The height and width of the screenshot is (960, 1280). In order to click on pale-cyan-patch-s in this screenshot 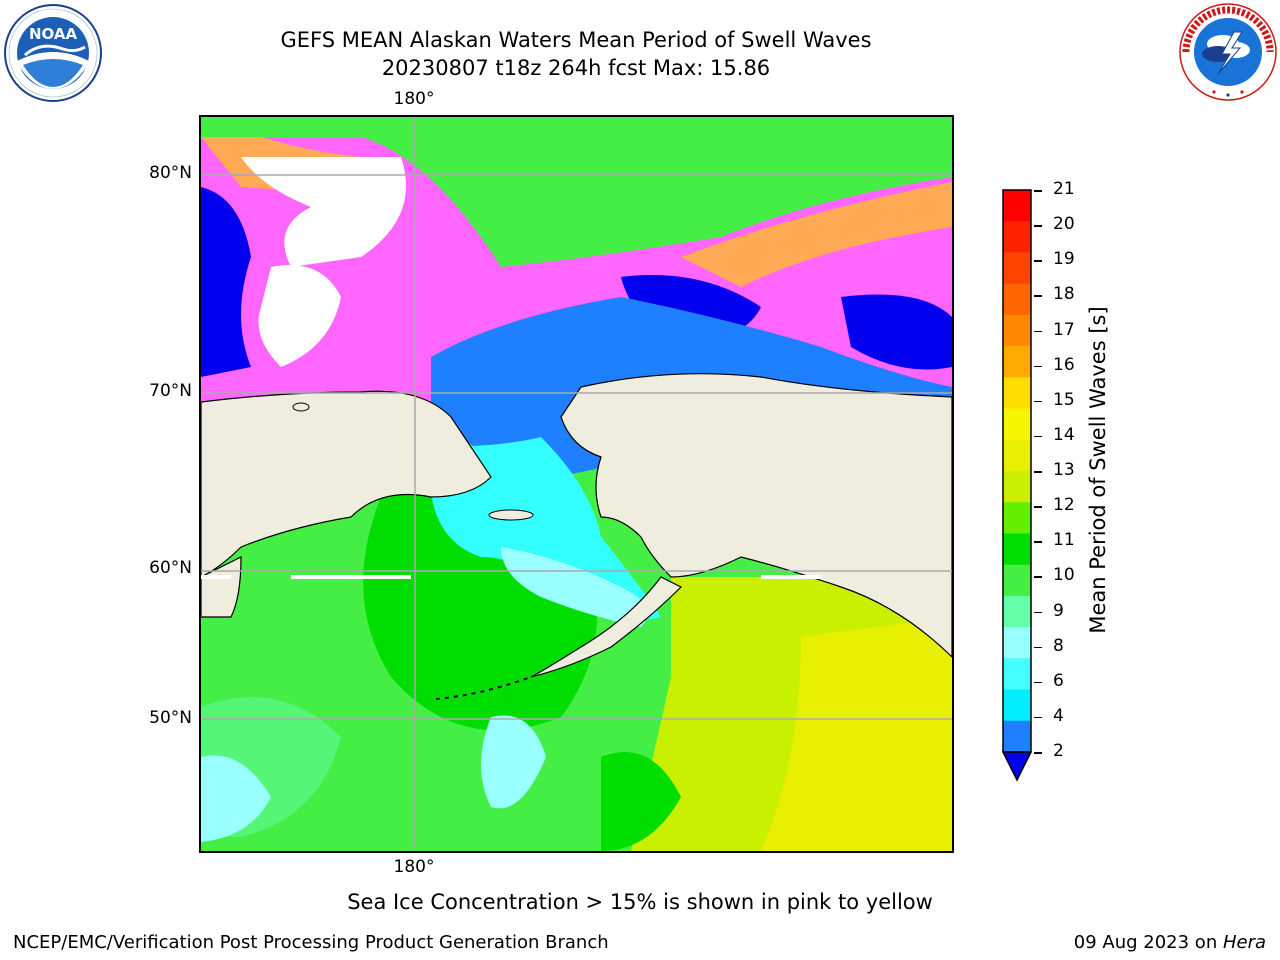, I will do `click(513, 762)`.